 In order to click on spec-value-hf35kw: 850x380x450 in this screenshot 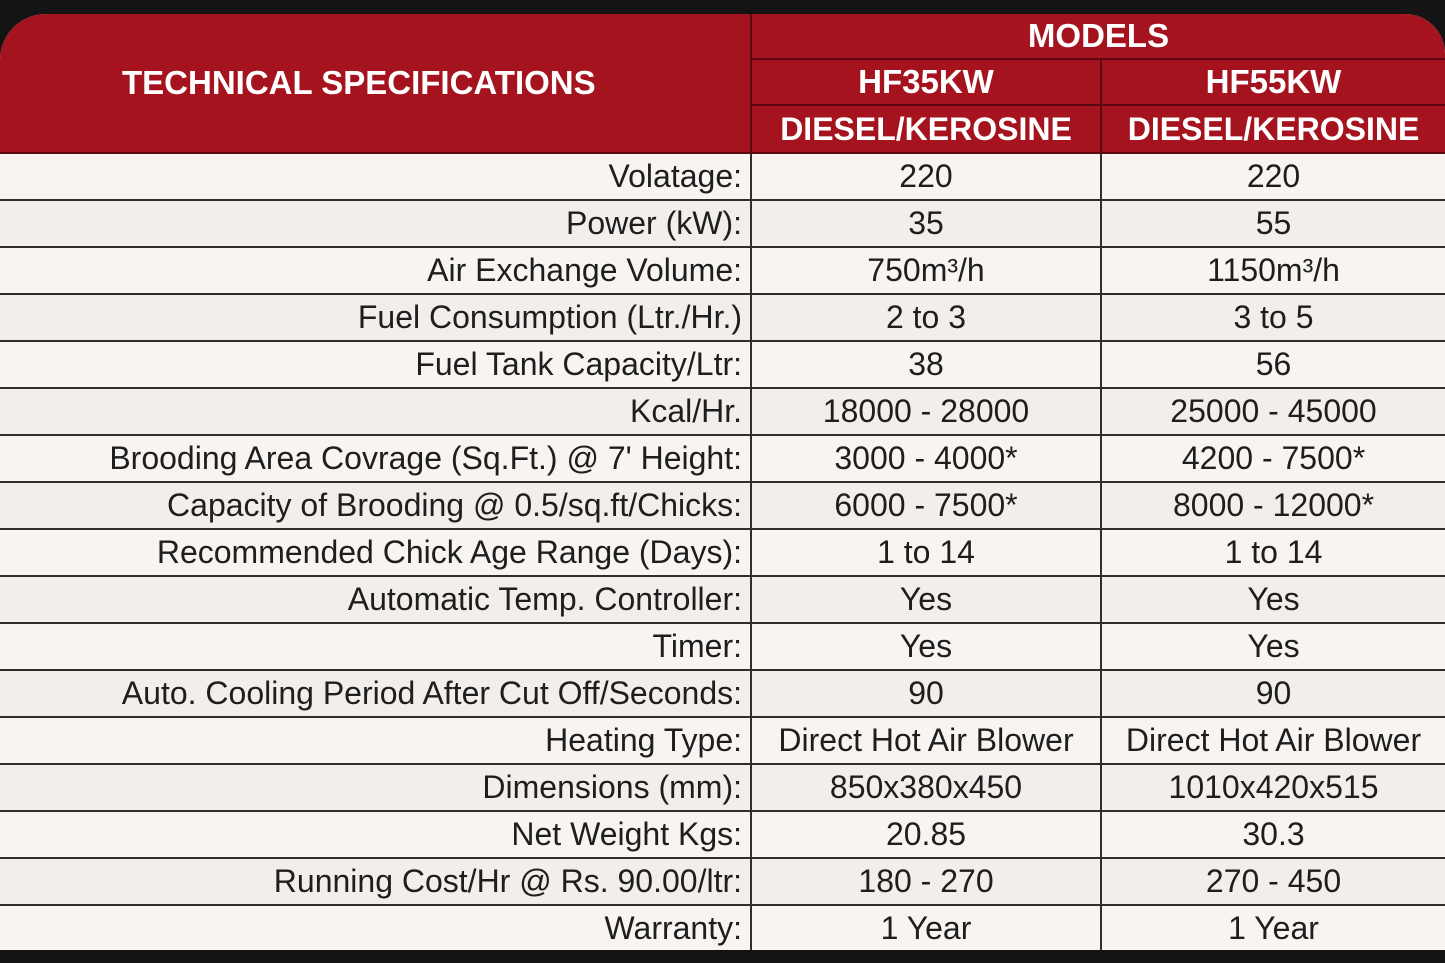, I will do `click(926, 787)`.